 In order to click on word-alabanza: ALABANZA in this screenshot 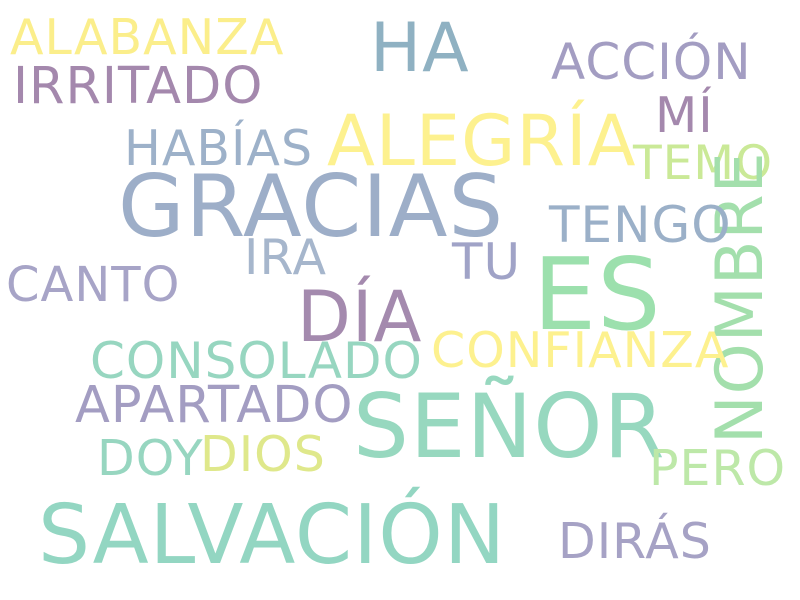, I will do `click(147, 37)`.